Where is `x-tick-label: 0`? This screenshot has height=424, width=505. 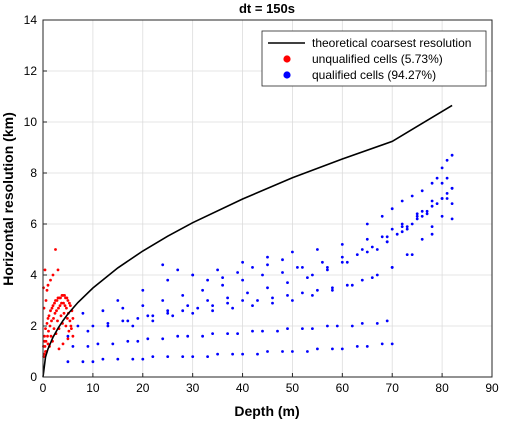
x-tick-label: 0 is located at coordinates (43, 388).